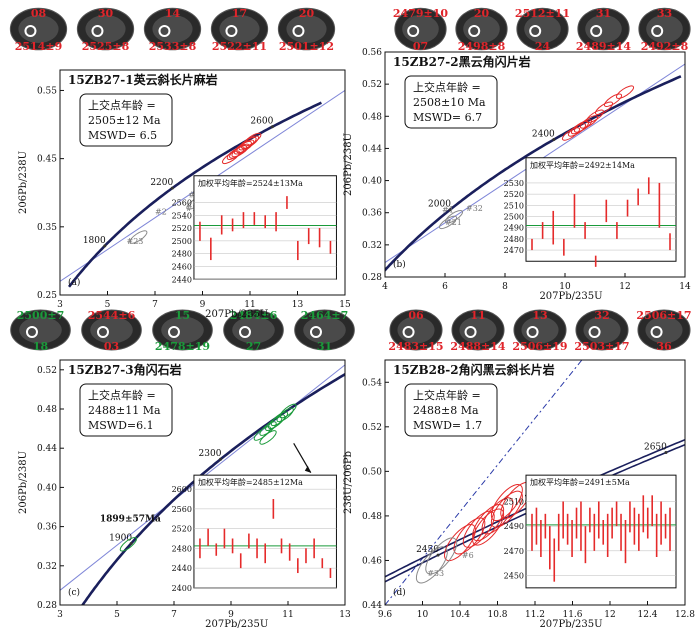 The image size is (700, 630). I want to click on grain-label: 2479±10, so click(420, 13).